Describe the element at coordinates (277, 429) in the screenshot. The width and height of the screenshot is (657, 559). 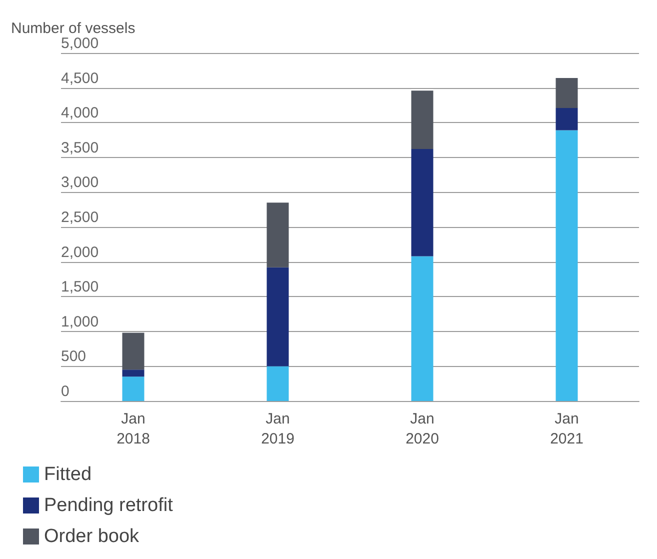
I see `x-tick-label: Jan 2019` at that location.